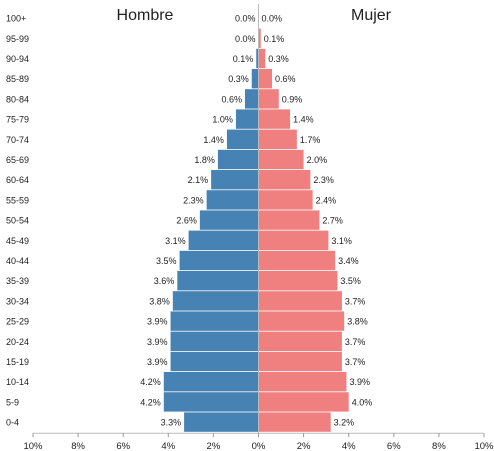 The height and width of the screenshot is (451, 494). I want to click on female-value-label-10-14: 3.9%, so click(359, 382).